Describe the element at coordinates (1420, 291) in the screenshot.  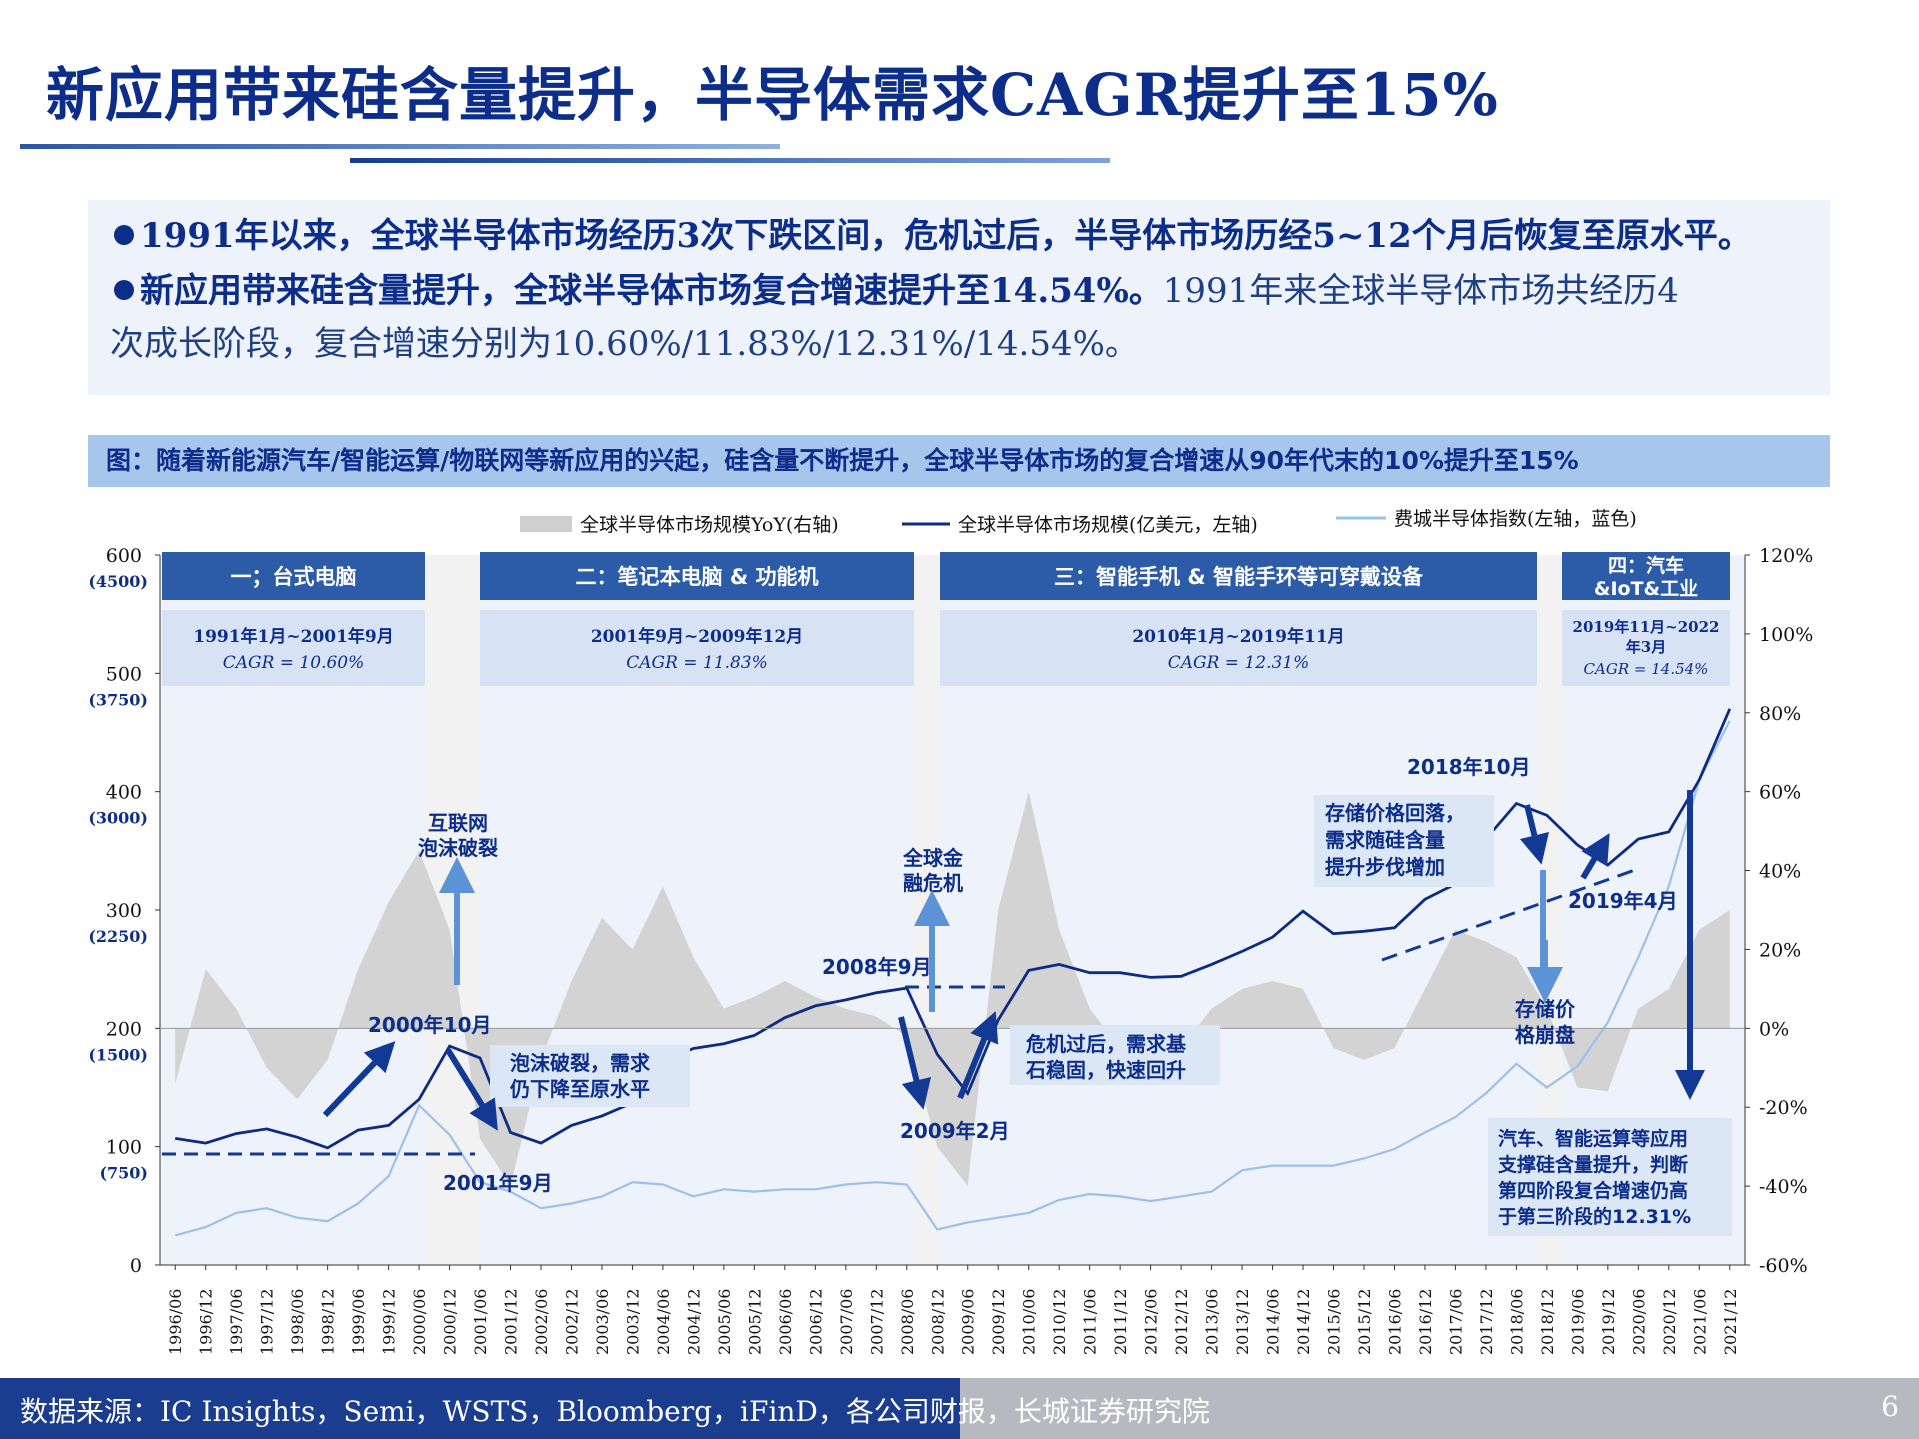
I see `bullet-2-rest: 1991年来全球半导体市场共经历4` at that location.